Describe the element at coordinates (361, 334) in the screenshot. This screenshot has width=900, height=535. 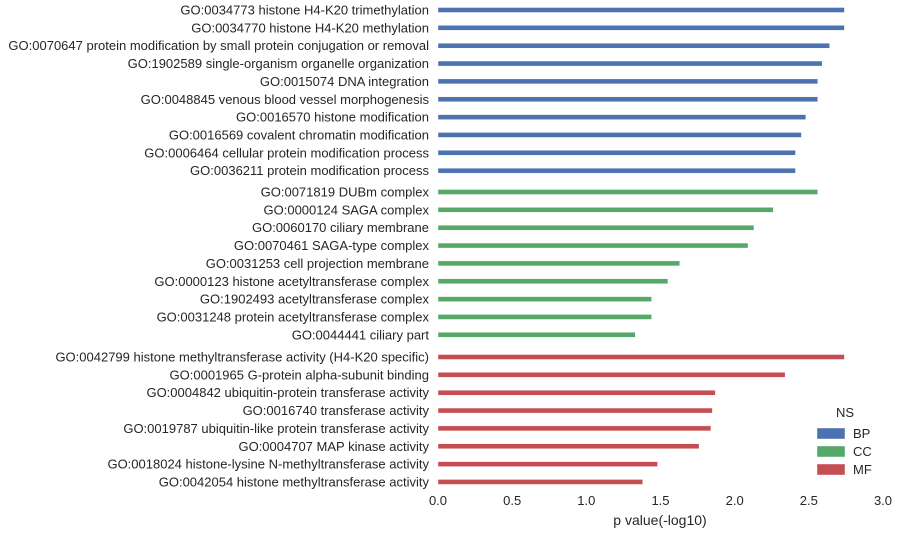
I see `category-label: GO:0044441 ciliary part` at that location.